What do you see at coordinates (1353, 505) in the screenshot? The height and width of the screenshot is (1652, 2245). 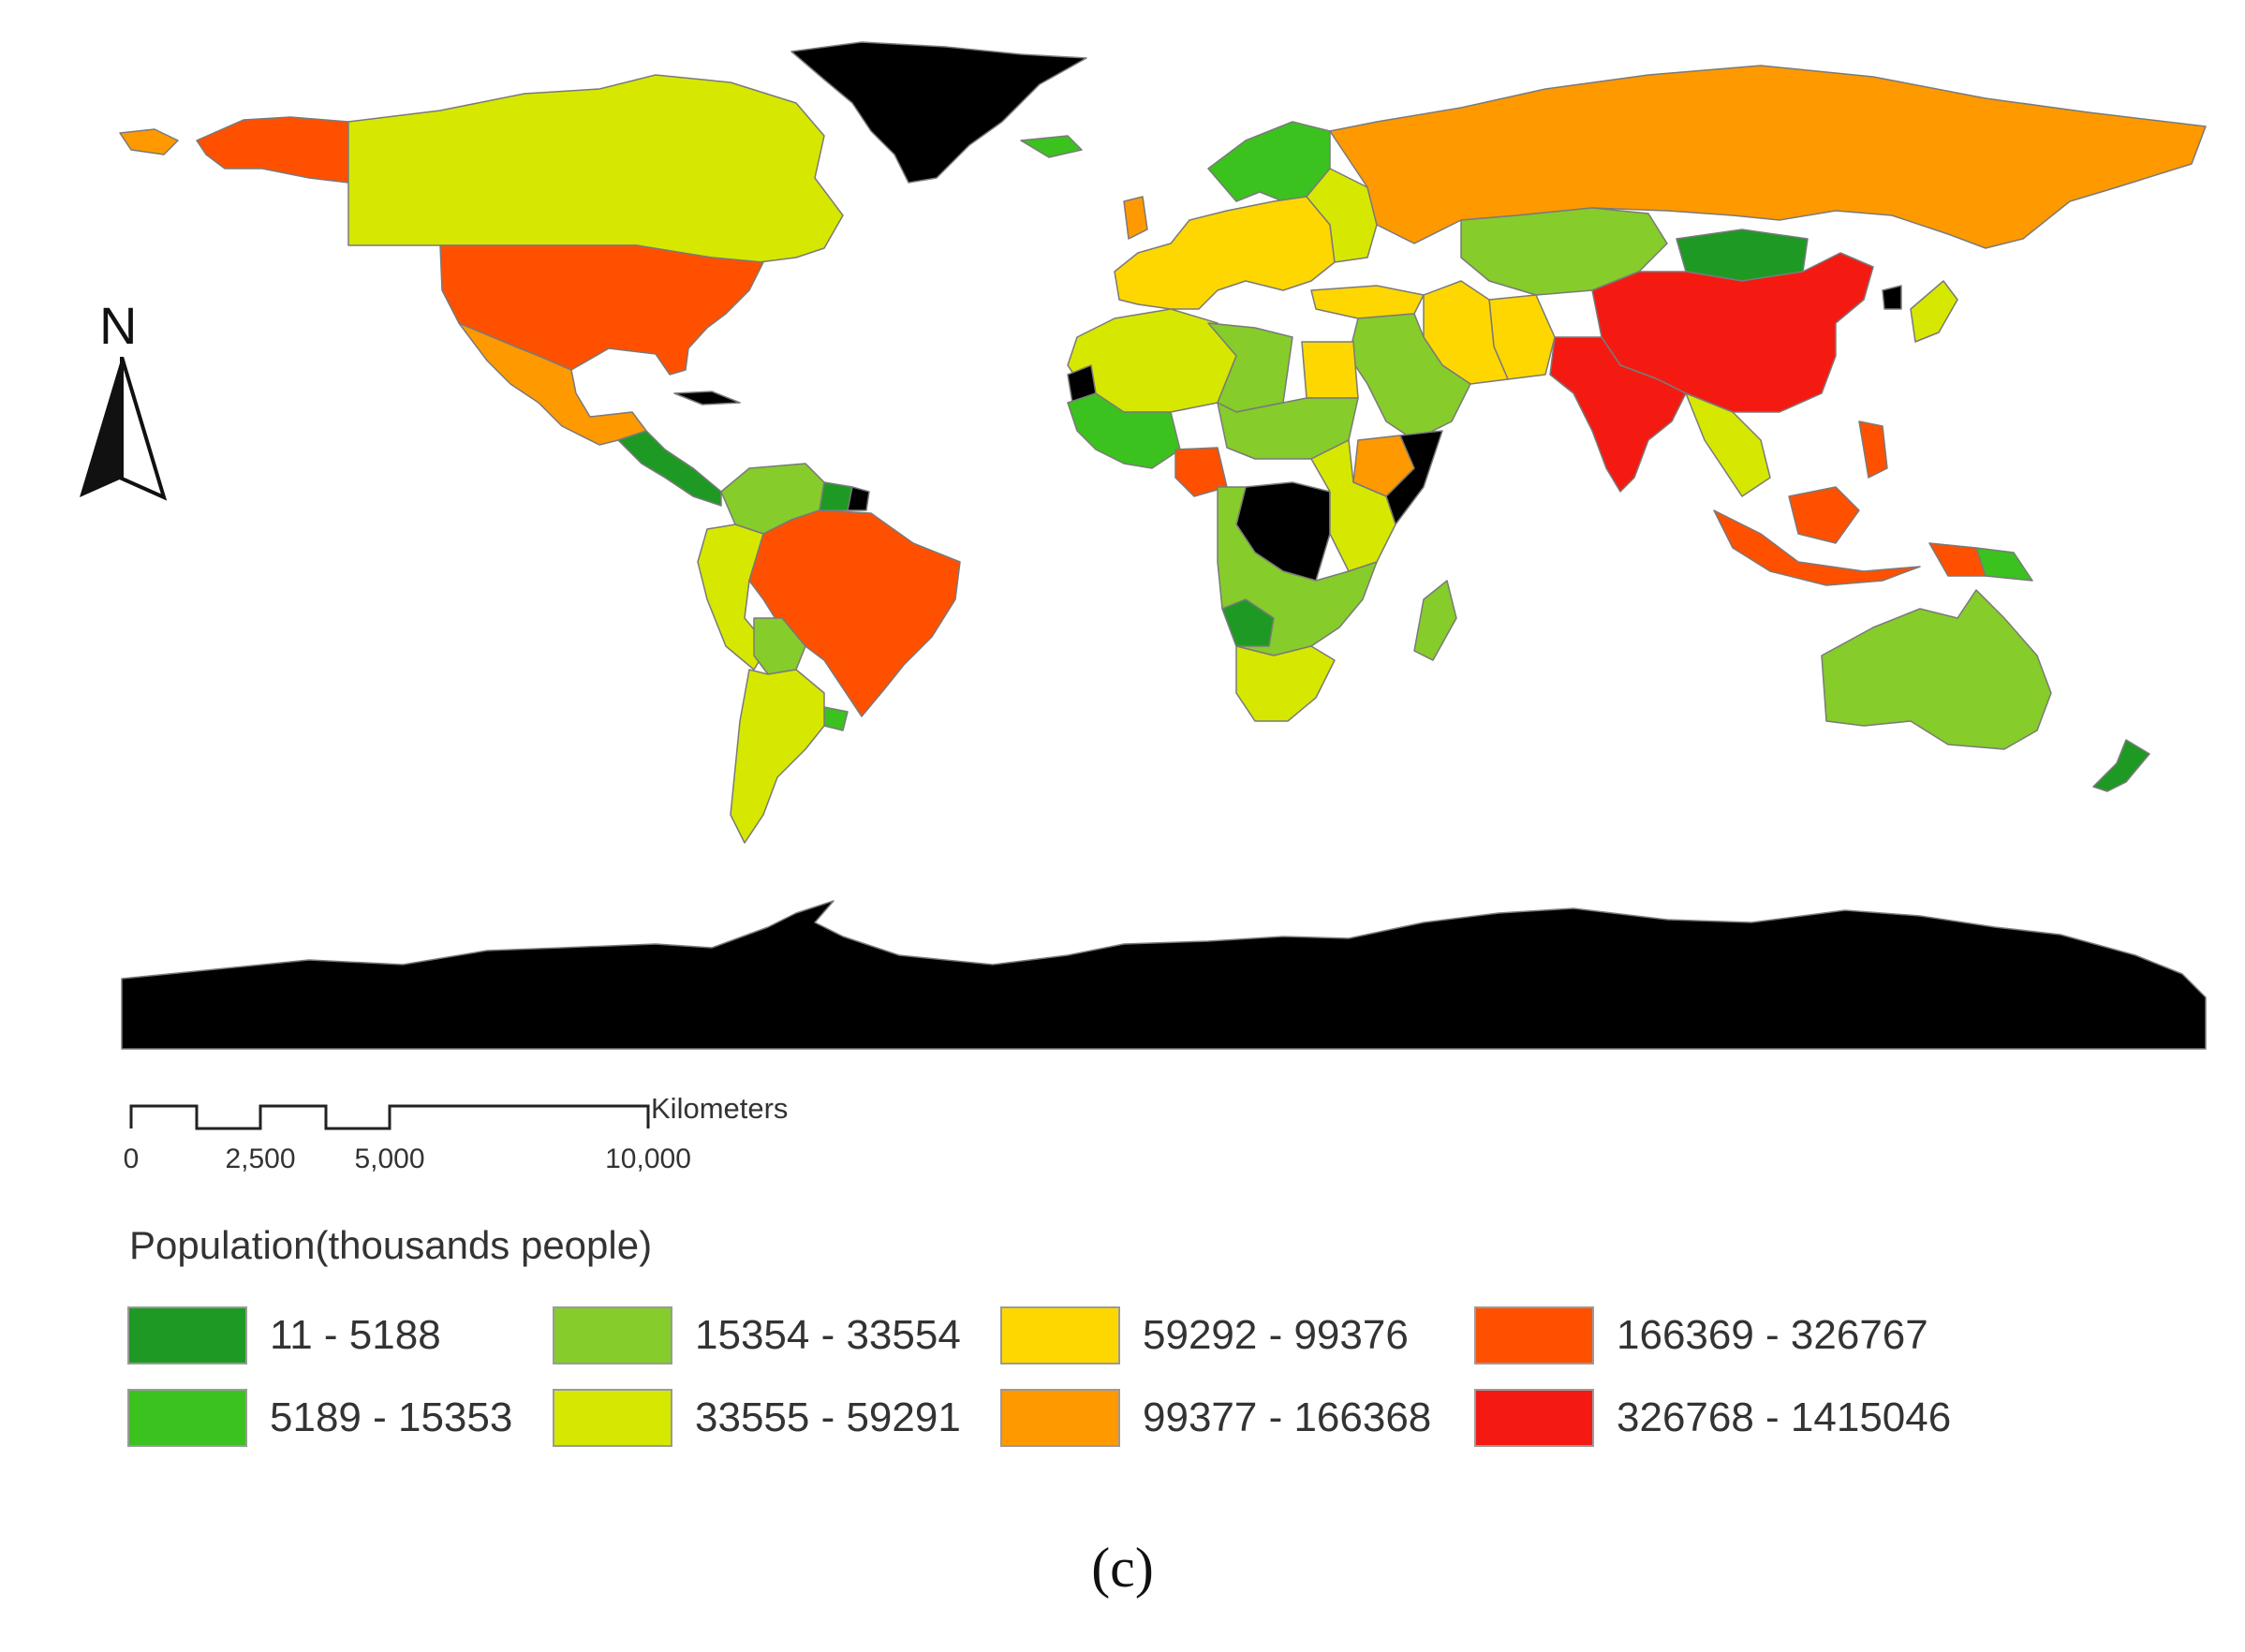 I see `east-africa-region` at bounding box center [1353, 505].